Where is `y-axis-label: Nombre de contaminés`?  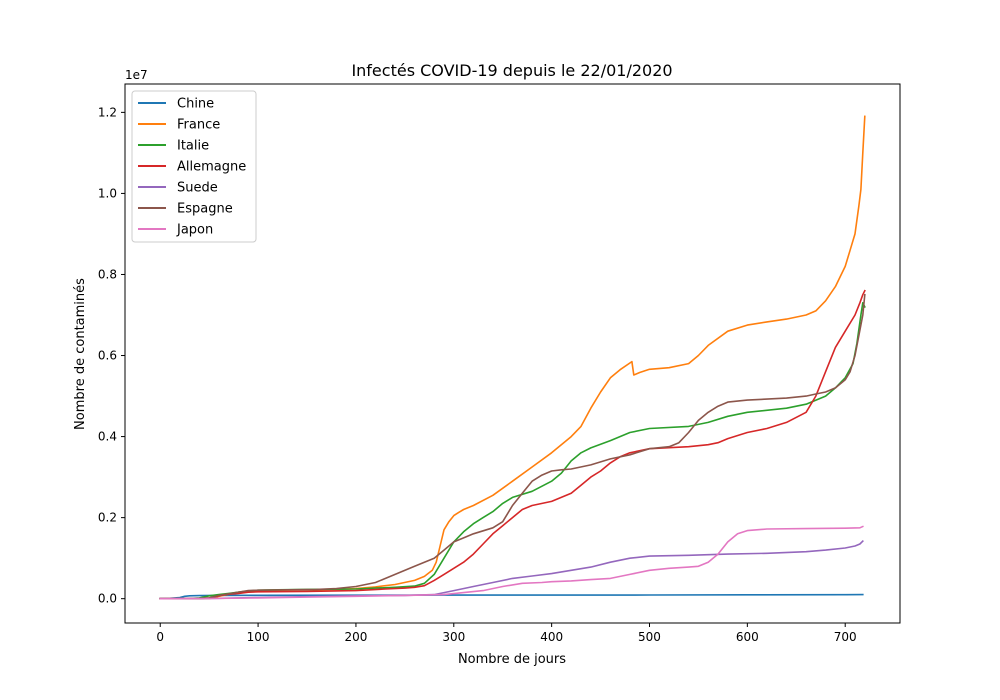
y-axis-label: Nombre de contaminés is located at coordinates (80, 354).